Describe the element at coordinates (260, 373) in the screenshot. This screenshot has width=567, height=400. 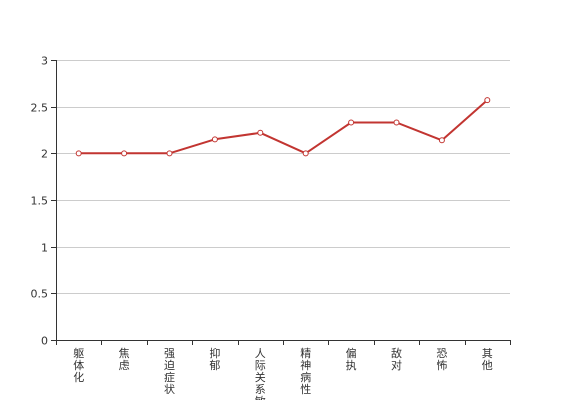
I see `x-tick-label: 人际关系敏感` at that location.